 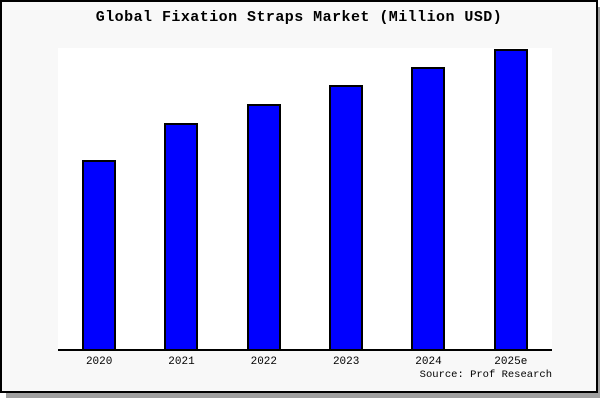 I want to click on x-tick-label-2020: 2020, so click(x=99, y=362).